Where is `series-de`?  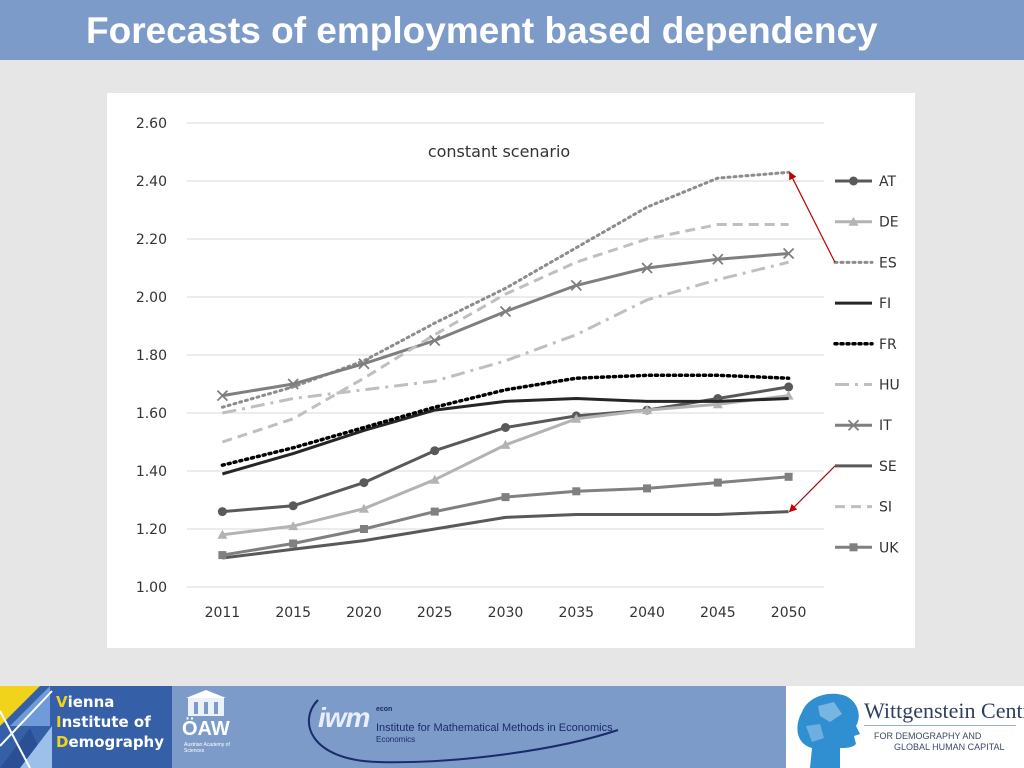
series-de is located at coordinates (505, 464).